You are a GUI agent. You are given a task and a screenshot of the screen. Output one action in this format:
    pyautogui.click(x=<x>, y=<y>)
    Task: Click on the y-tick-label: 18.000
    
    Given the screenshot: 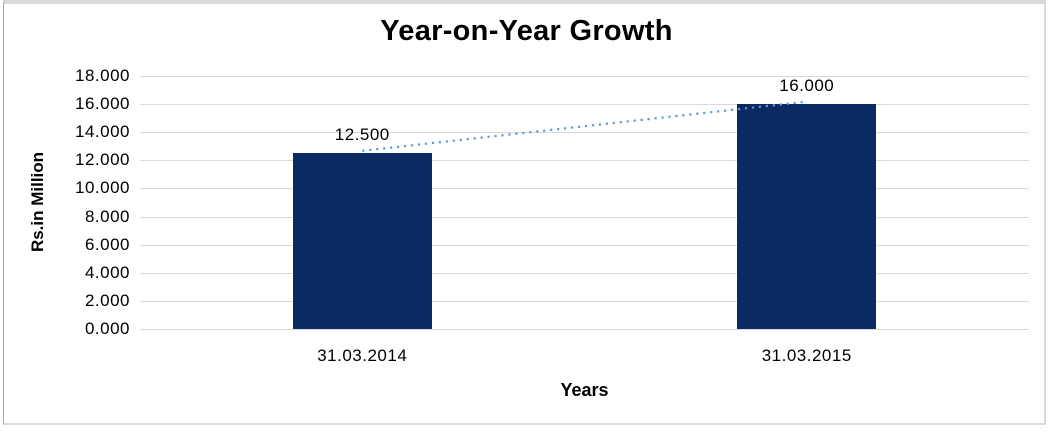 What is the action you would take?
    pyautogui.click(x=102, y=75)
    